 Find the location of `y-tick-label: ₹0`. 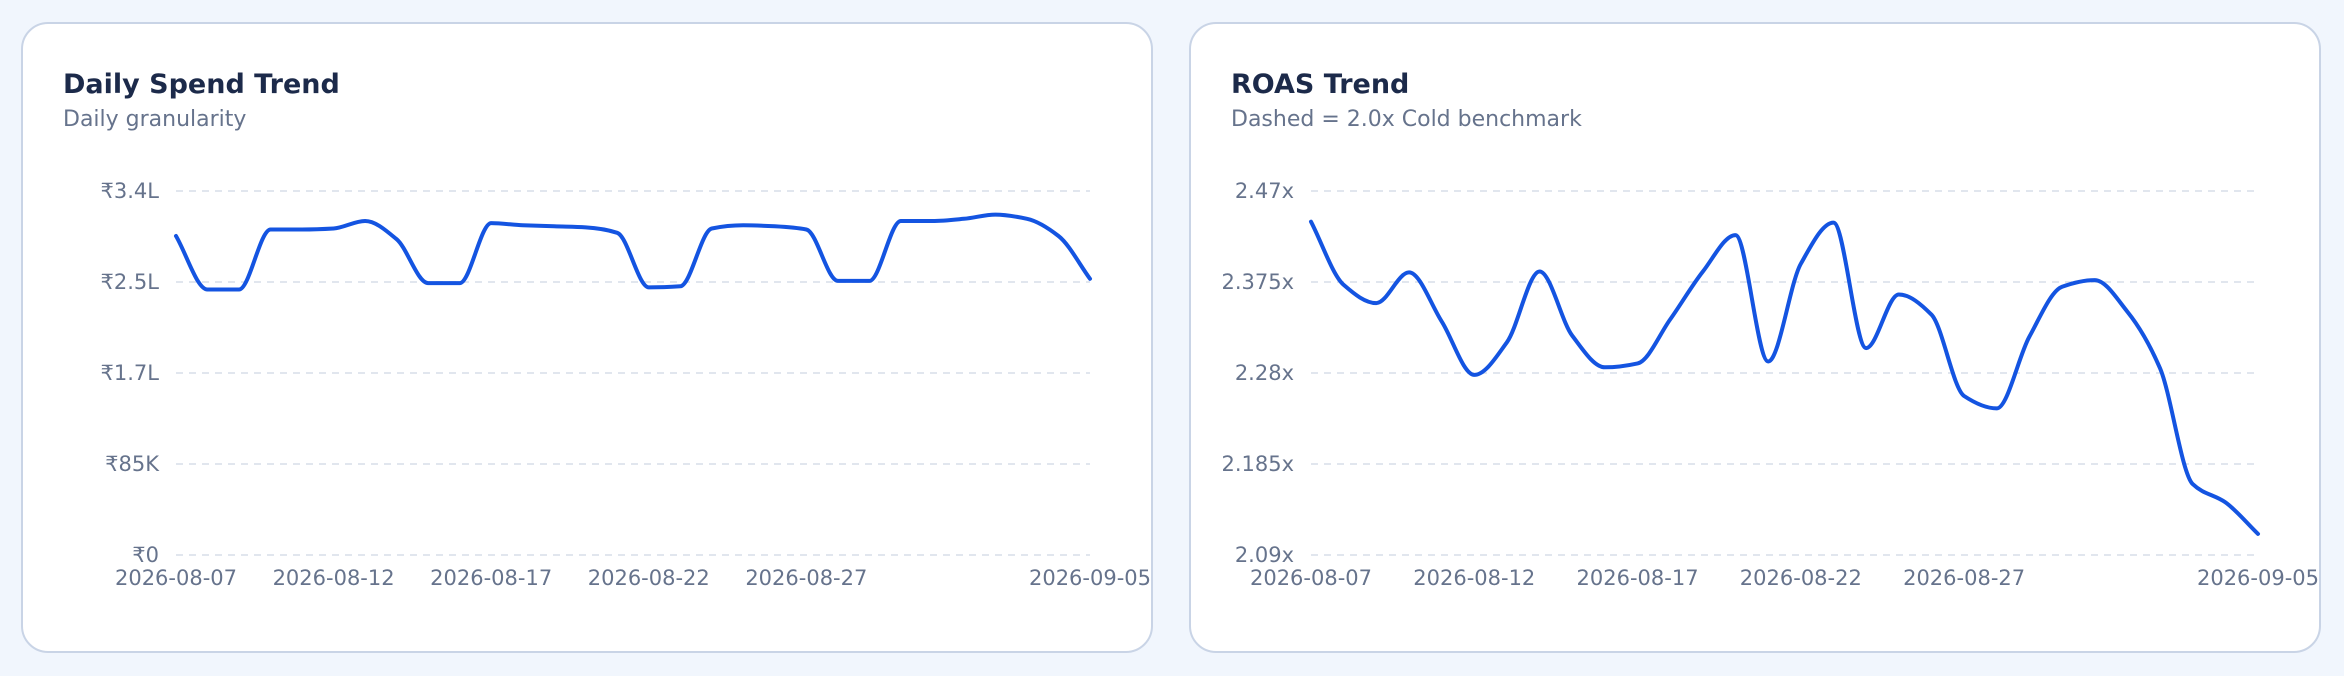

y-tick-label: ₹0 is located at coordinates (145, 555).